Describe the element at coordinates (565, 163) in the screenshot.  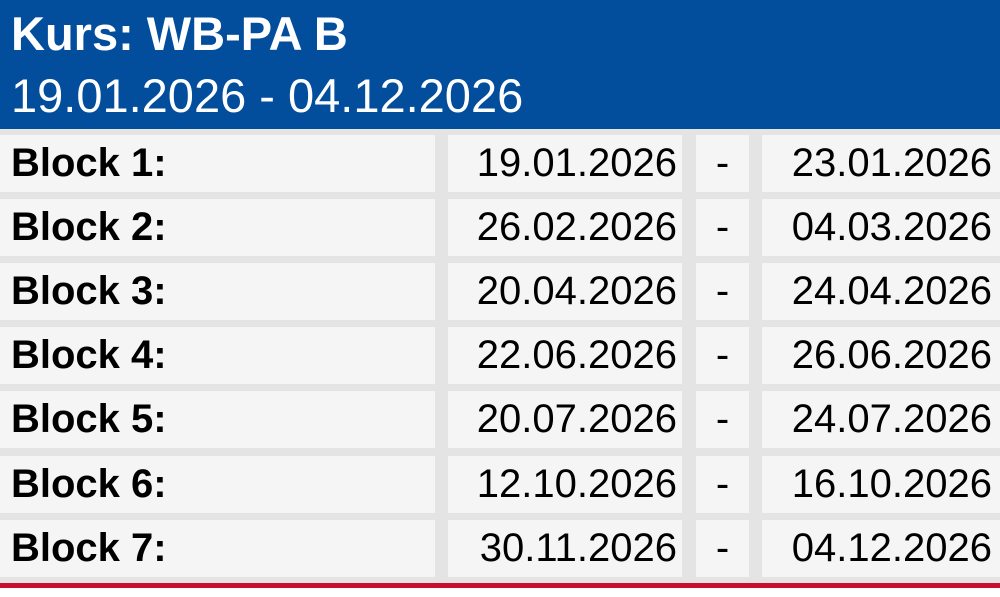
I see `block-start-date: 19.01.2026` at that location.